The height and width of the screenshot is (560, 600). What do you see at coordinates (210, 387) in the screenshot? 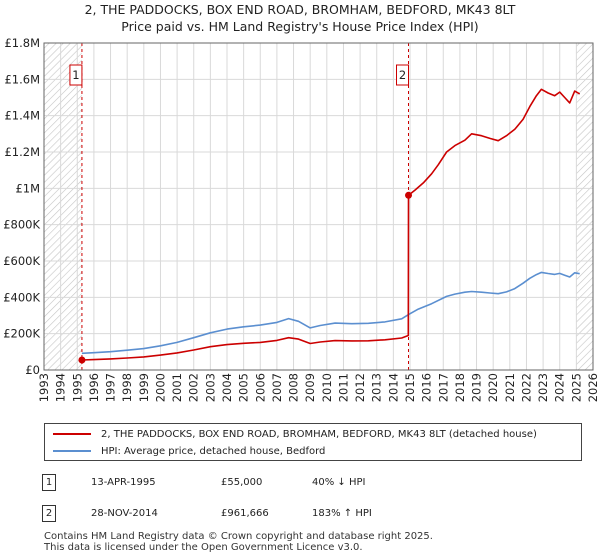
I see `x-tick-label: 2003` at bounding box center [210, 387].